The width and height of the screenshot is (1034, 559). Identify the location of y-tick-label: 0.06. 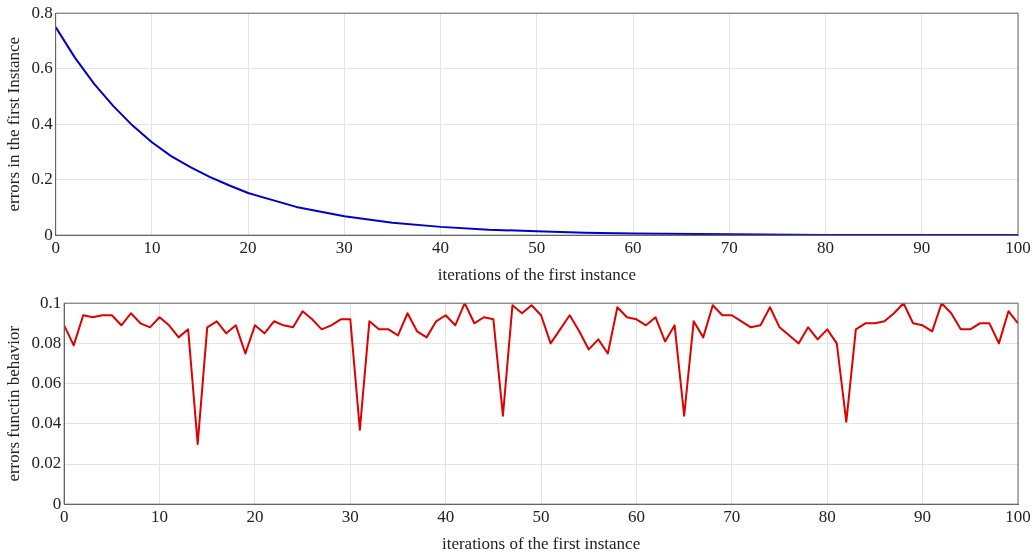
(46, 383).